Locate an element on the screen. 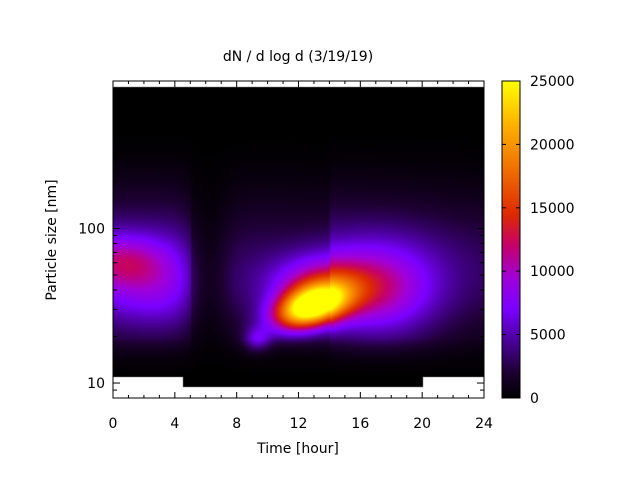  colorbar-gradient is located at coordinates (511, 239).